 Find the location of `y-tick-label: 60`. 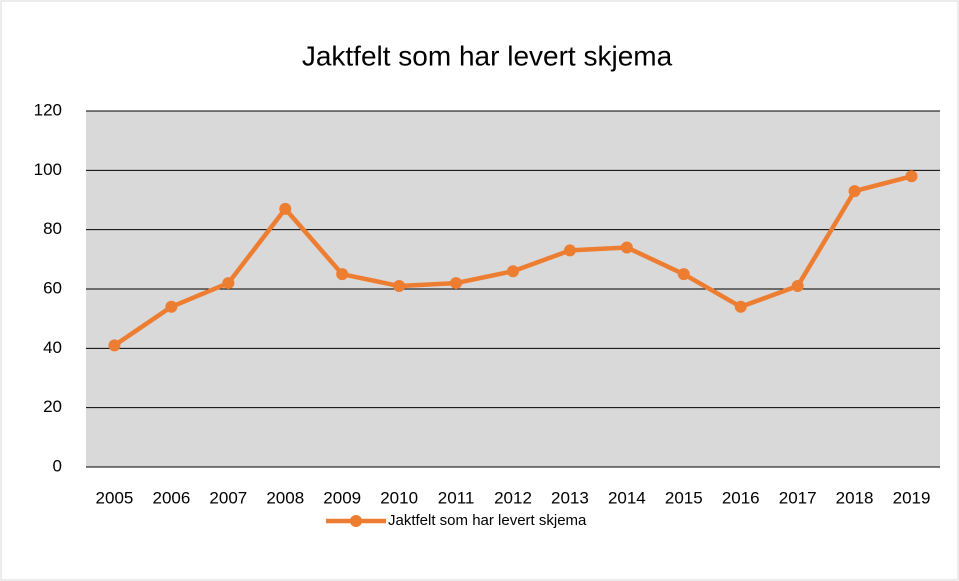

y-tick-label: 60 is located at coordinates (52, 287).